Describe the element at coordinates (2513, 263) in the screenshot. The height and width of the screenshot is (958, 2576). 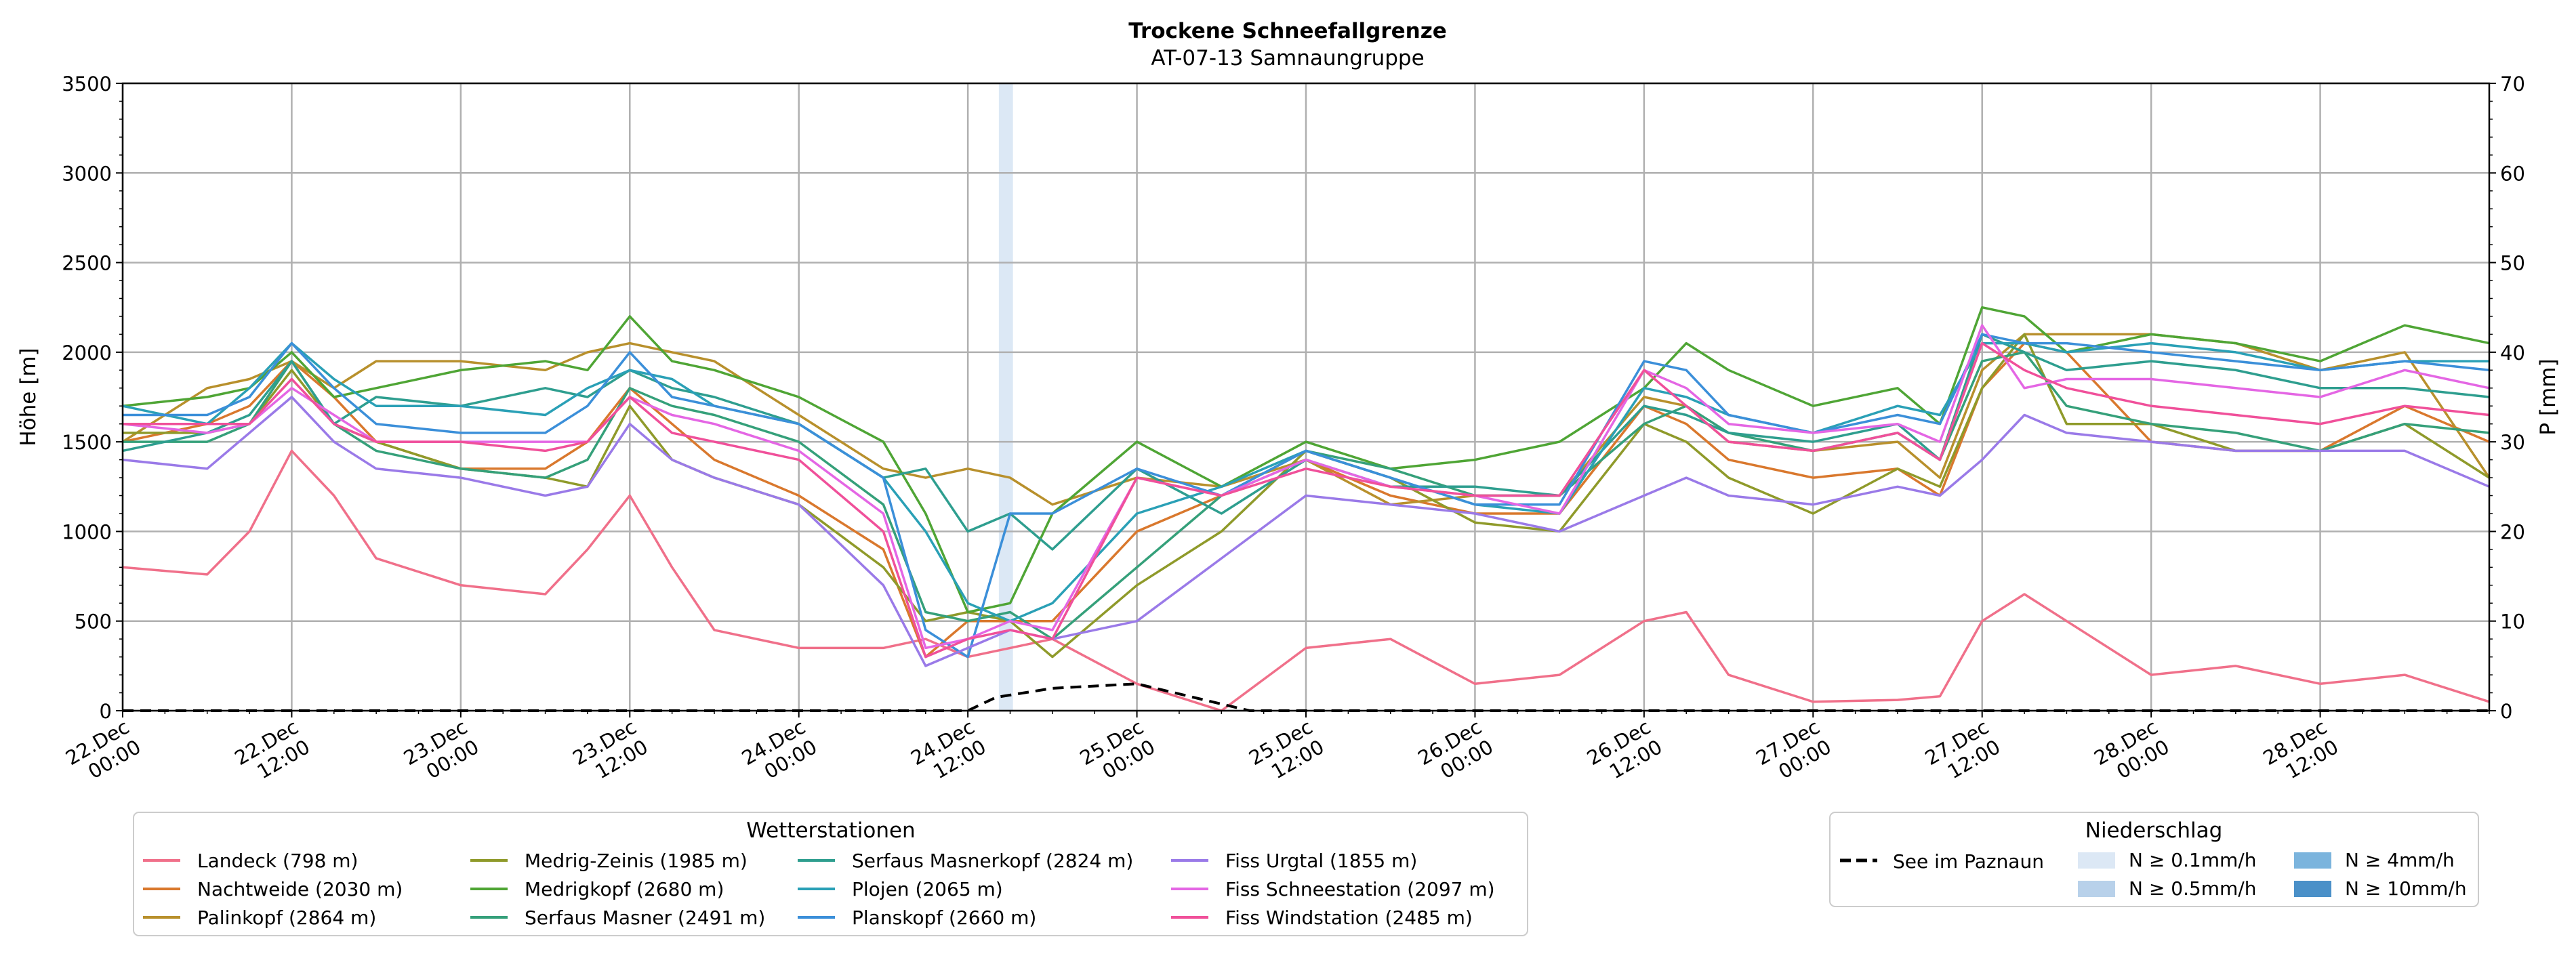
I see `y2-tick-label: 50` at that location.